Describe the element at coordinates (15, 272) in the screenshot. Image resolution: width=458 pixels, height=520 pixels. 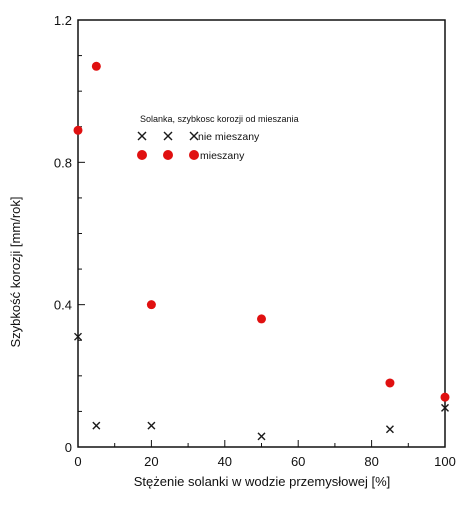
I see `y-axis-title: Szybkość korozji [mm/rok]` at that location.